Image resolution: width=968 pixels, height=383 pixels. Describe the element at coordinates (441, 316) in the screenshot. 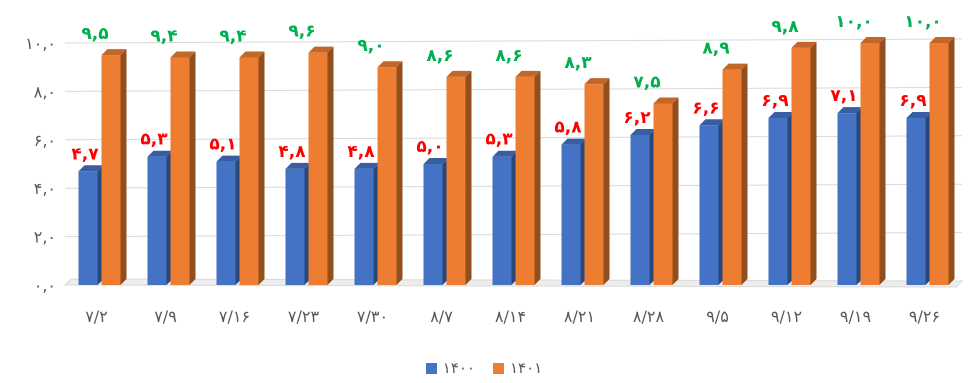

I see `x-tick-label: ۸/۷` at that location.